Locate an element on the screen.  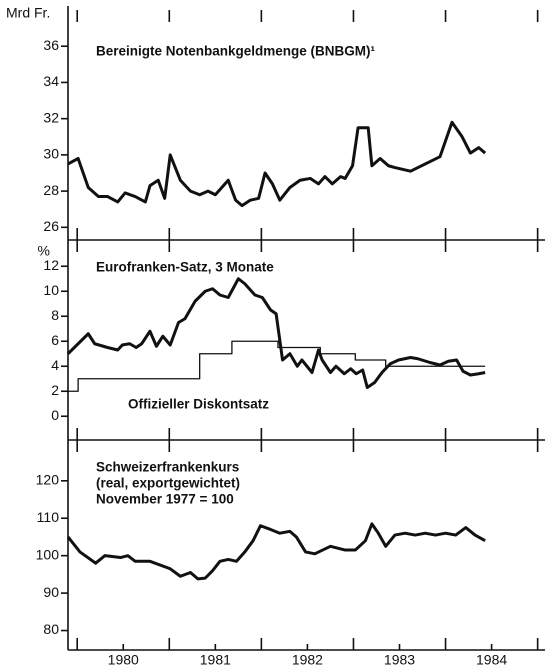
x-tick-label: 1981 is located at coordinates (215, 660).